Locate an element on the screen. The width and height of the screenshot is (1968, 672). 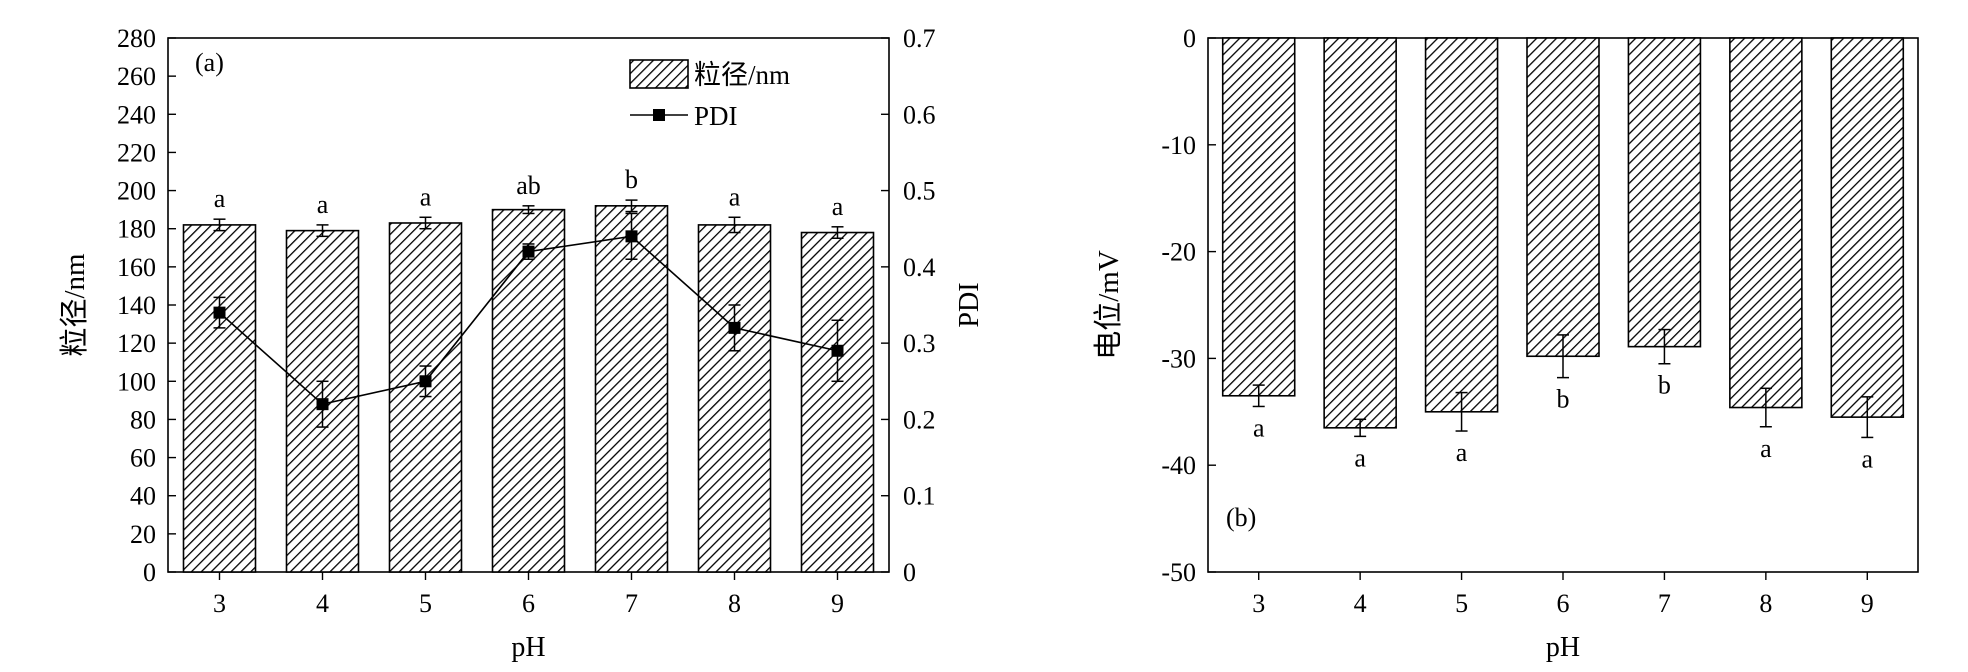
y-tick-label: 60 is located at coordinates (143, 458).